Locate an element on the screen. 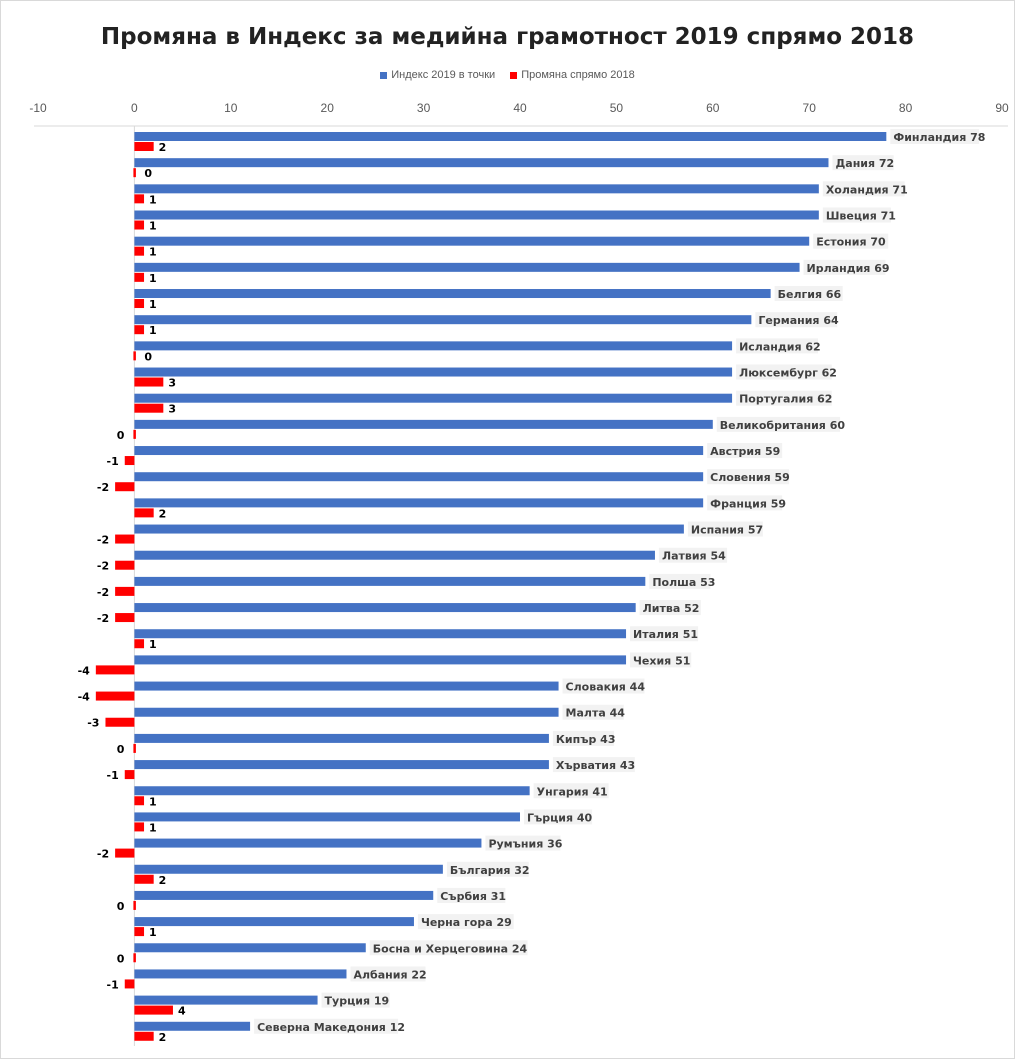 This screenshot has width=1015, height=1059. category-label: Литва 52 is located at coordinates (671, 608).